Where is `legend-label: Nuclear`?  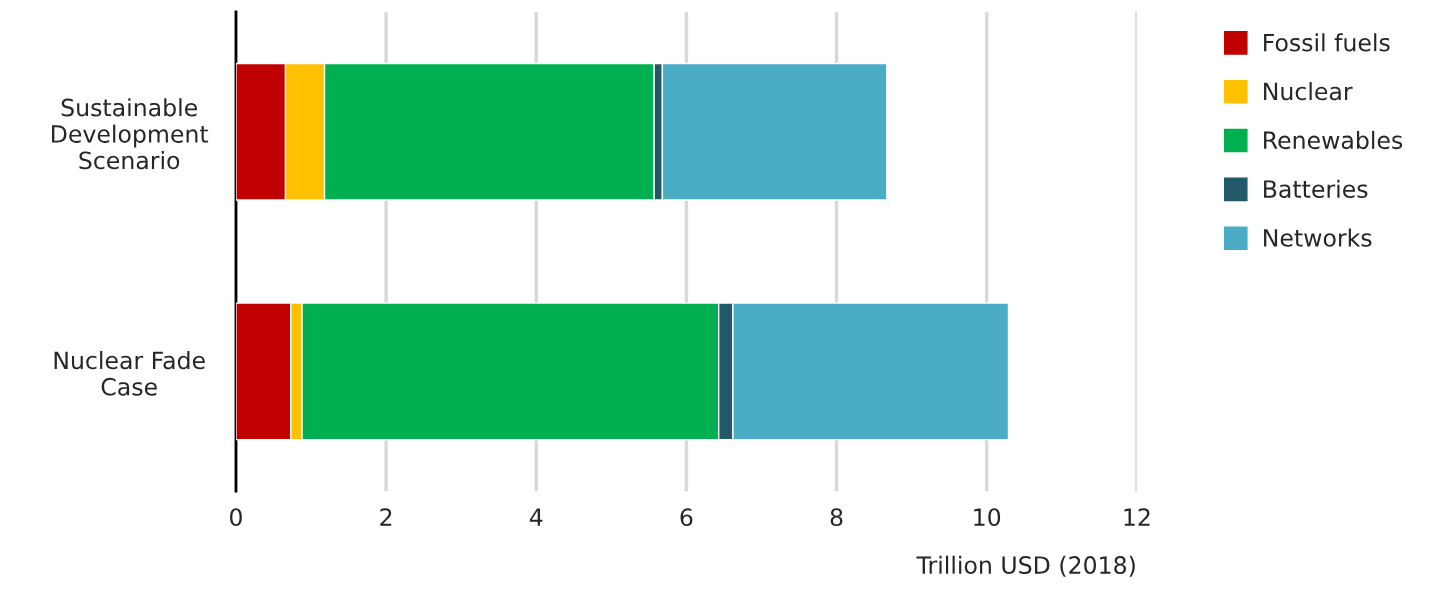 legend-label: Nuclear is located at coordinates (1308, 91).